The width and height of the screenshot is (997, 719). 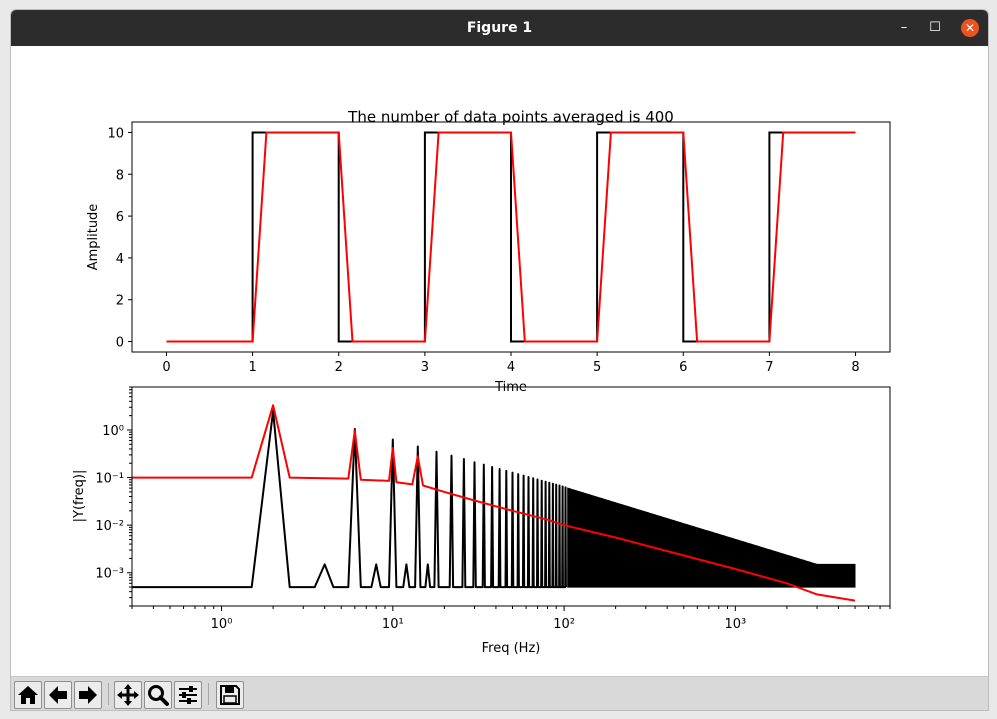 I want to click on title-bar: Figure 1 – ☐ ✕, so click(x=499, y=28).